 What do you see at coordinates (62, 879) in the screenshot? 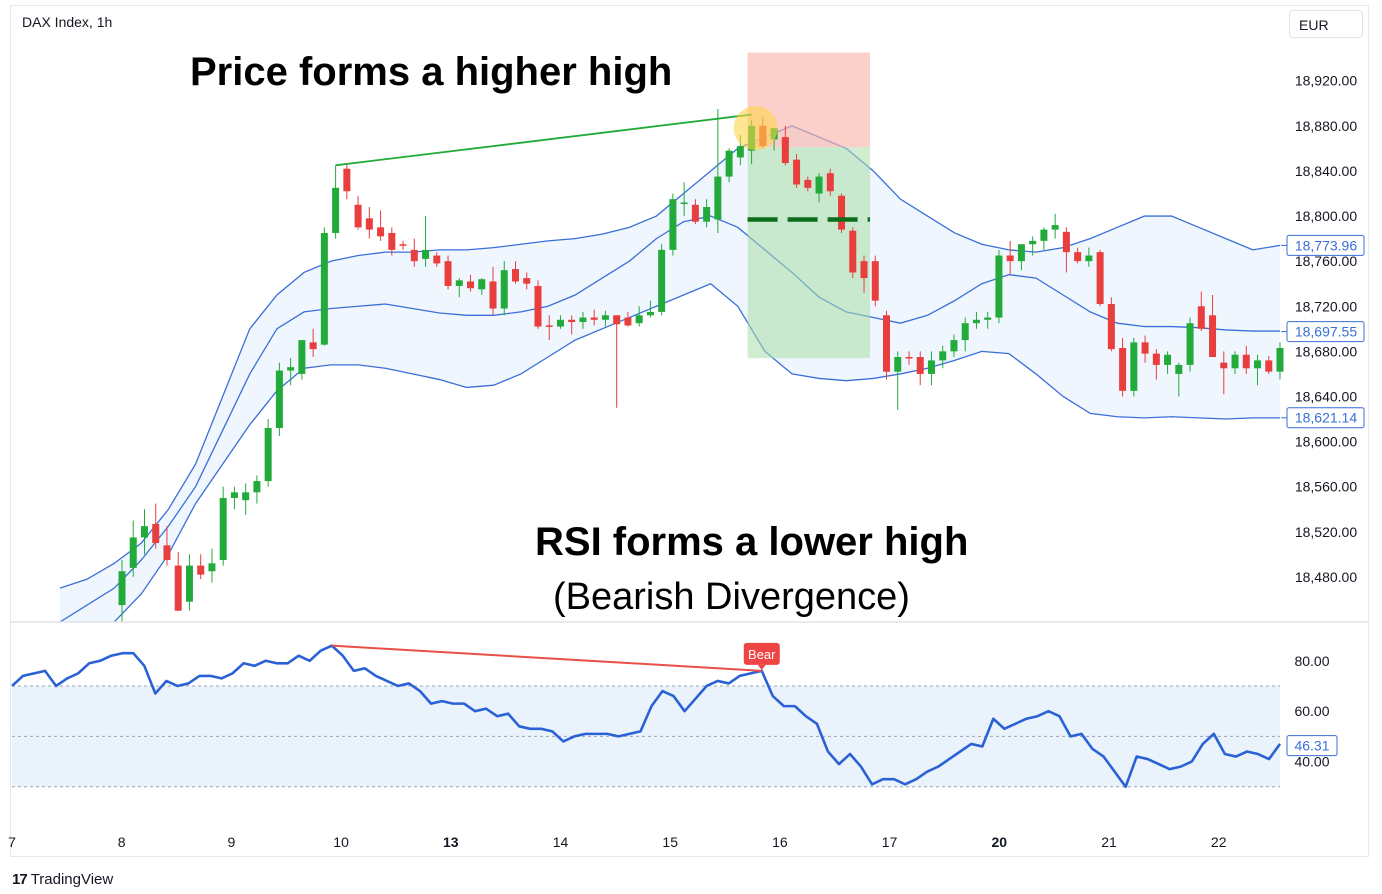
I see `tradingview-brand: 17 TradingView` at bounding box center [62, 879].